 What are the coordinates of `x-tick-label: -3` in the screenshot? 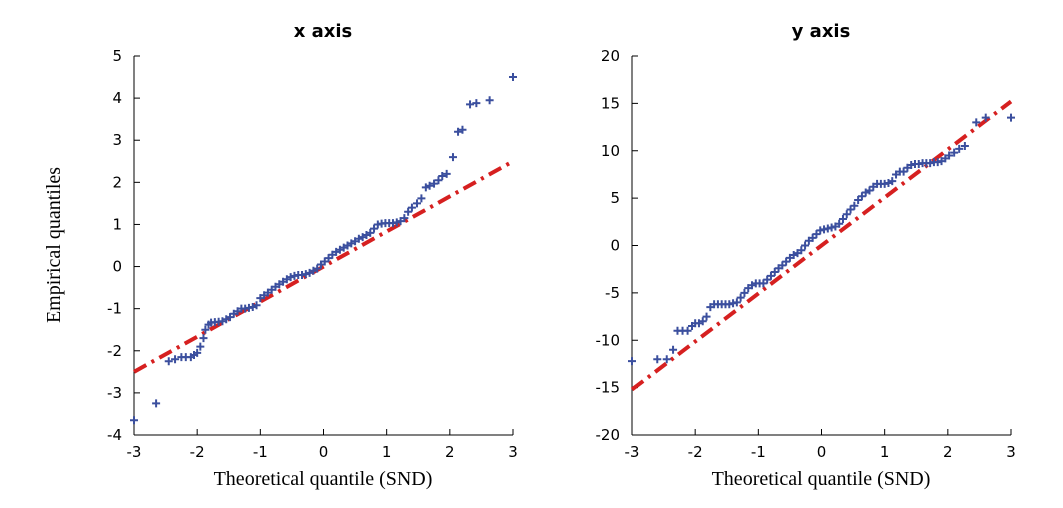 It's located at (632, 452).